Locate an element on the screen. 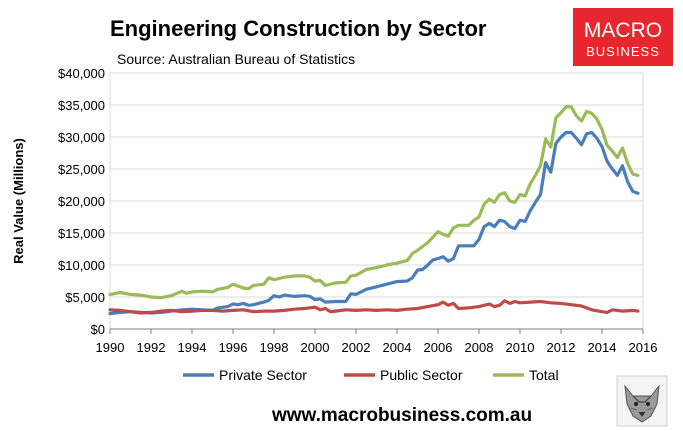 The image size is (683, 431). y-tick-label: $25,000 is located at coordinates (81, 169).